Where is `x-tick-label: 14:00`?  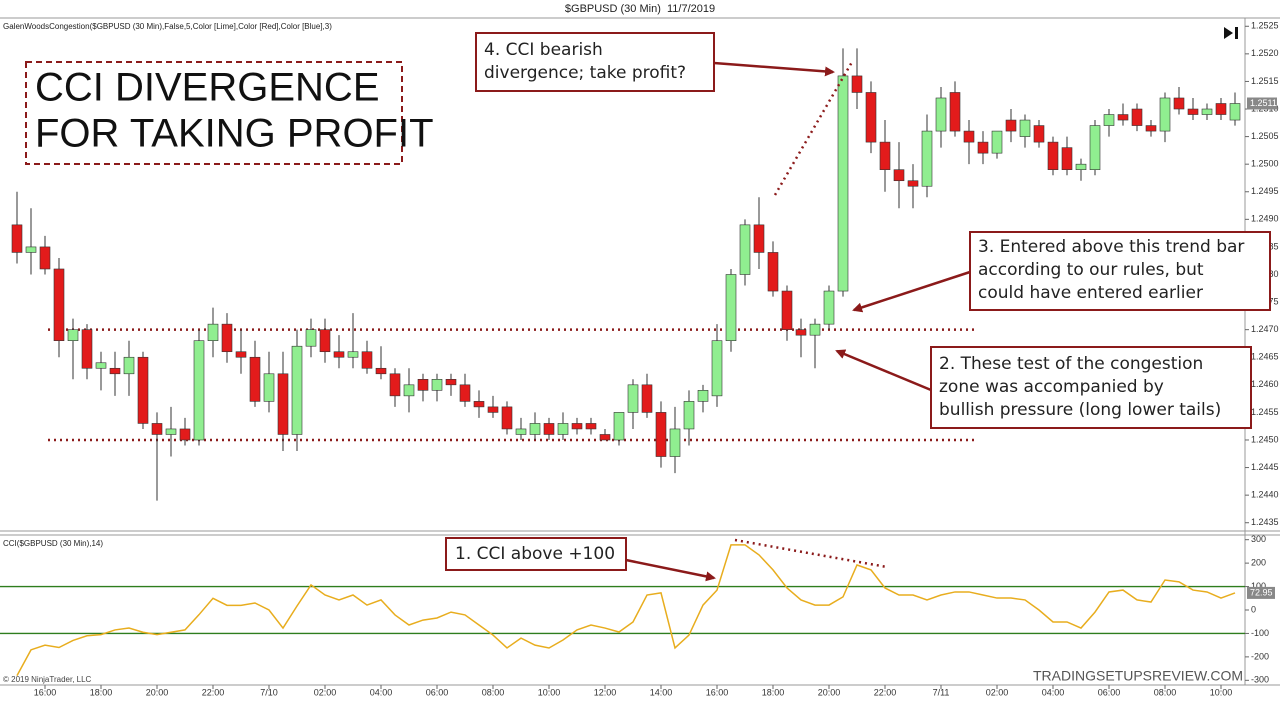 x-tick-label: 14:00 is located at coordinates (661, 692).